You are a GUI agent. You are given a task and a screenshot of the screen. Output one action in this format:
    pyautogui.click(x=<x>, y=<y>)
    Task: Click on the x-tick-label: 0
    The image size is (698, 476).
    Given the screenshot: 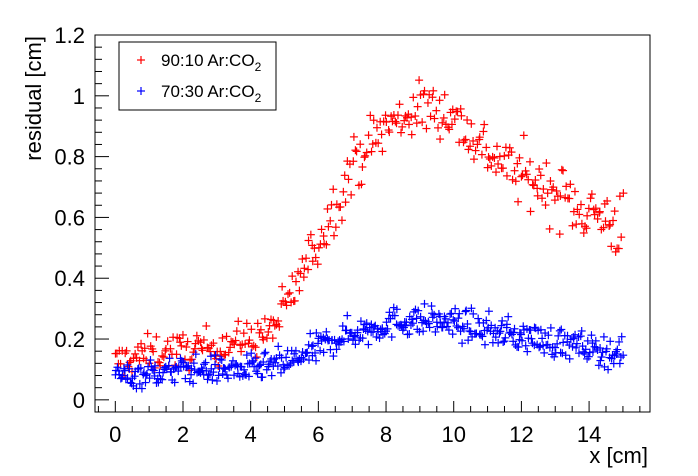 What is the action you would take?
    pyautogui.click(x=115, y=434)
    